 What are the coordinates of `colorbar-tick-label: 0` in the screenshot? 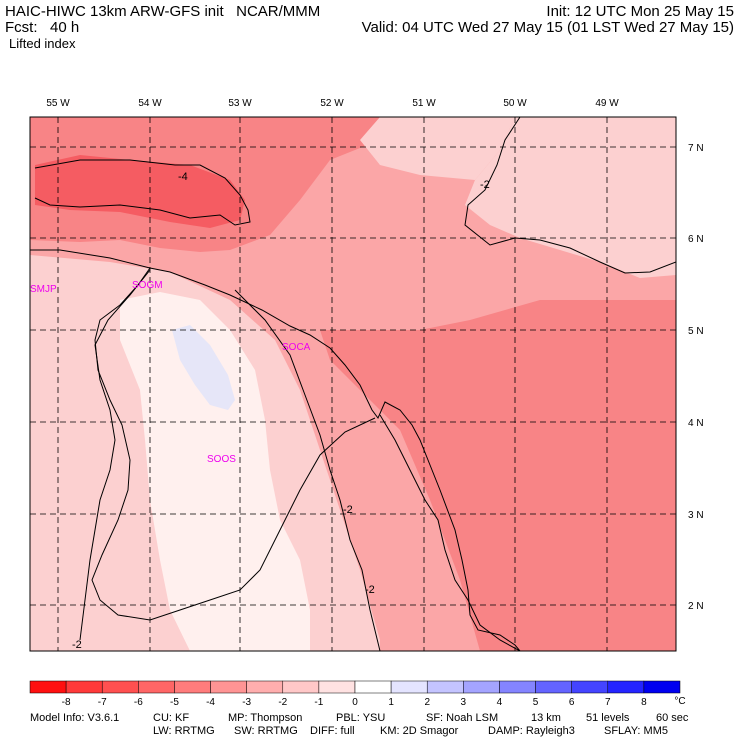 It's located at (355, 702).